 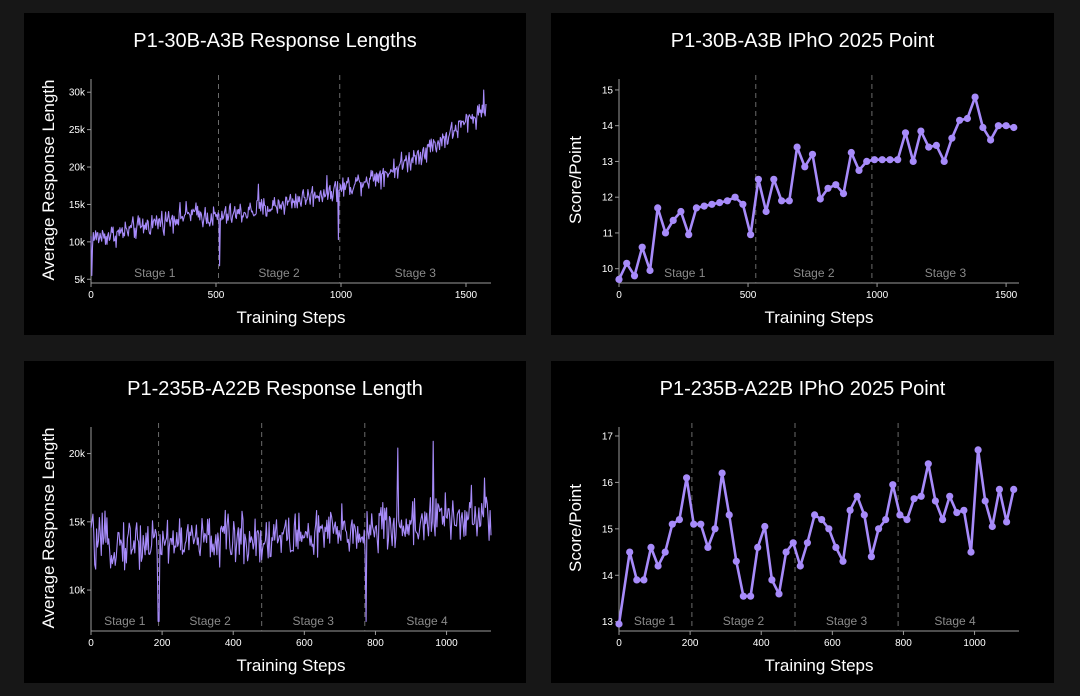 I want to click on y-tick-label: 20k, so click(x=77, y=168).